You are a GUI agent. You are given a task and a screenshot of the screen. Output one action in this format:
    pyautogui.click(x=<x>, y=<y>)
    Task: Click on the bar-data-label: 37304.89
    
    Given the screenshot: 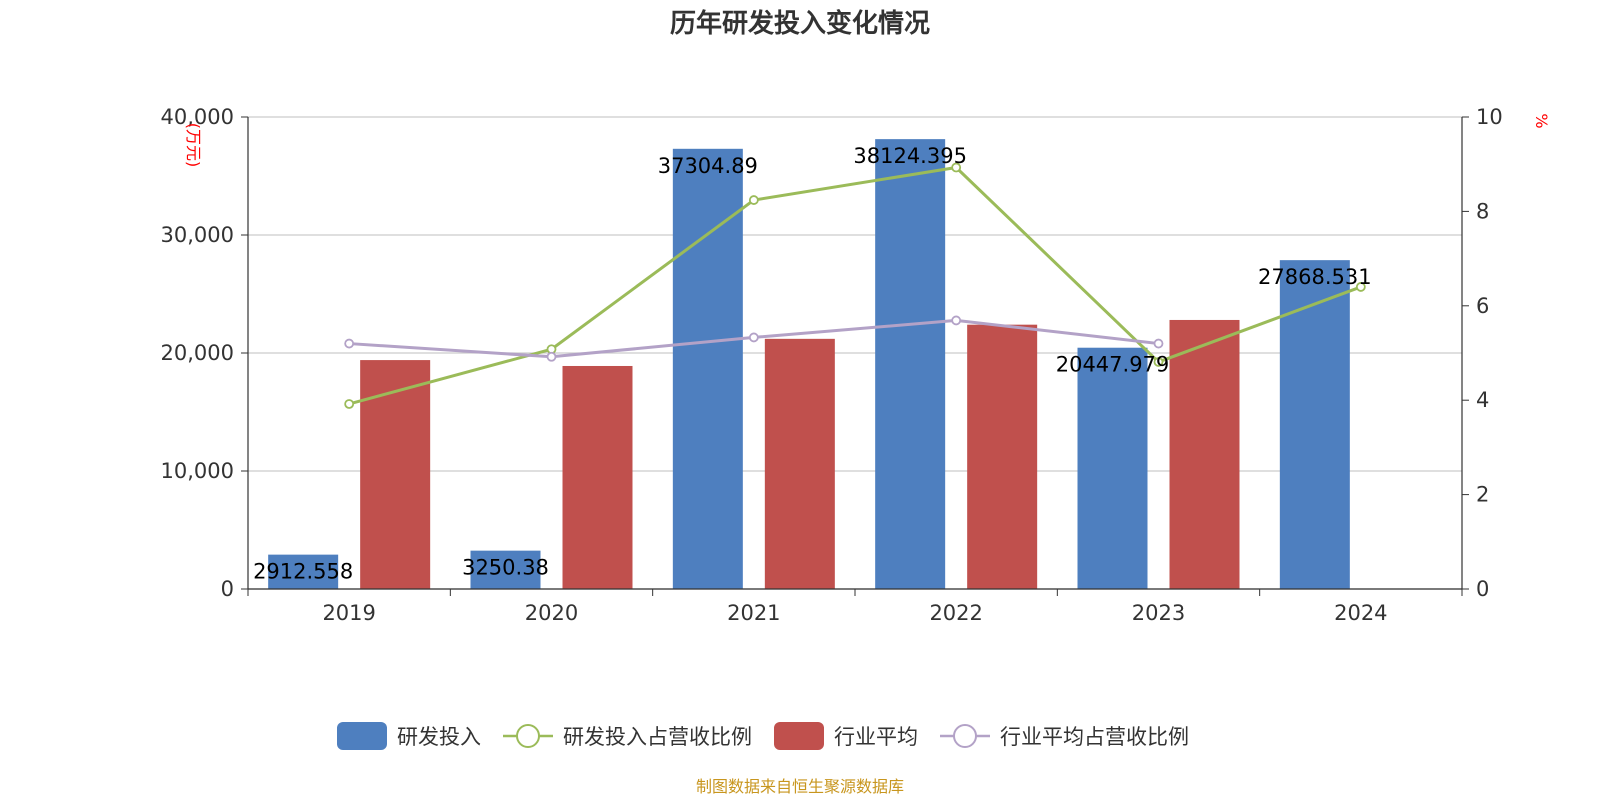 What is the action you would take?
    pyautogui.click(x=708, y=166)
    